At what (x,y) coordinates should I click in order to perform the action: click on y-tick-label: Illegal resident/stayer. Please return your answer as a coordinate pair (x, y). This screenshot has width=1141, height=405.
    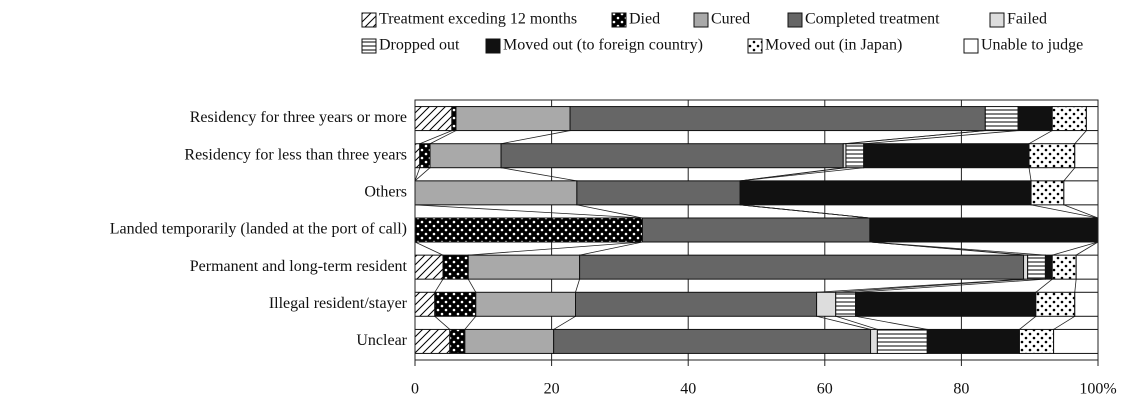
    Looking at the image, I should click on (338, 303).